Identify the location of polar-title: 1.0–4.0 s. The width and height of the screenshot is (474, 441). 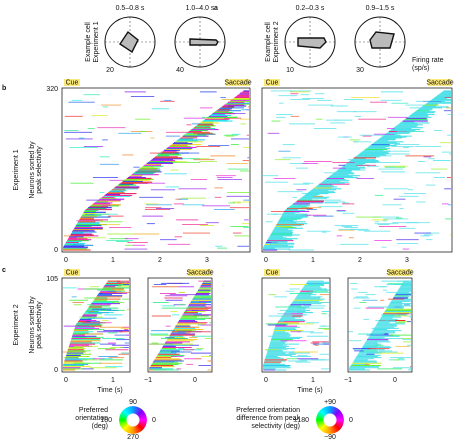
(200, 8).